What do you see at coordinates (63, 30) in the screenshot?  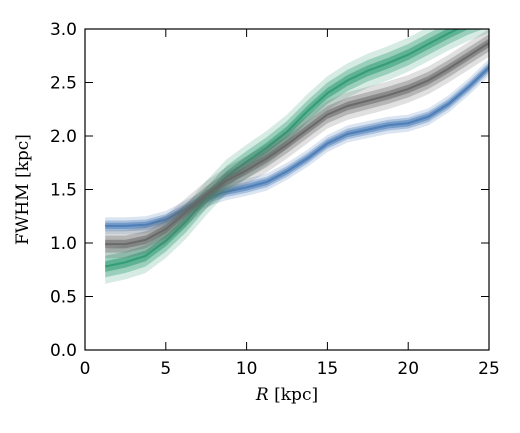 I see `y-tick-label: 3.0` at bounding box center [63, 30].